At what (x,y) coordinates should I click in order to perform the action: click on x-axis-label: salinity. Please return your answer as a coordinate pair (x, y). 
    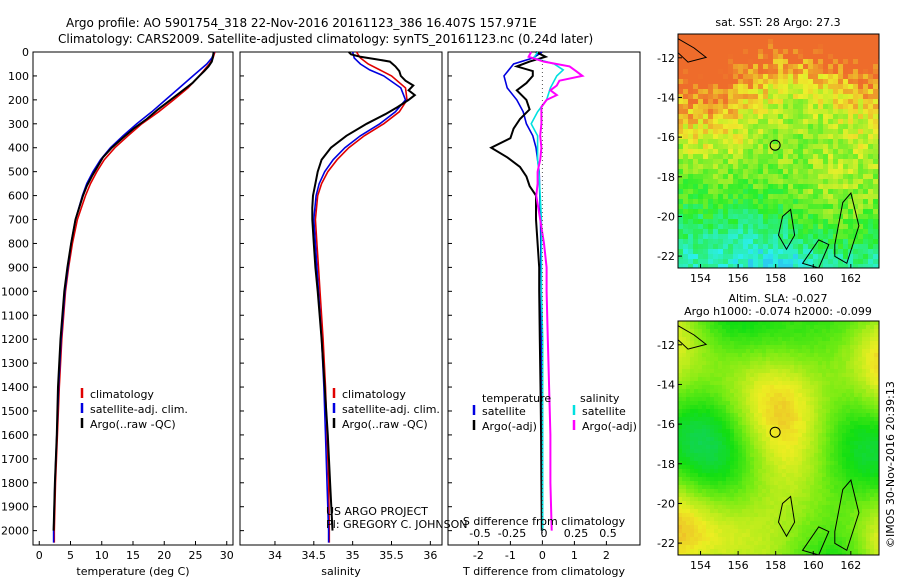
    Looking at the image, I should click on (341, 571).